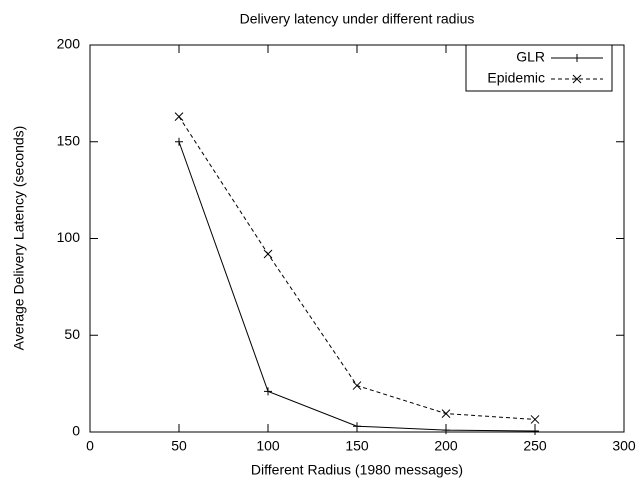 This screenshot has width=639, height=485. Describe the element at coordinates (446, 446) in the screenshot. I see `x-tick-label: 200` at that location.